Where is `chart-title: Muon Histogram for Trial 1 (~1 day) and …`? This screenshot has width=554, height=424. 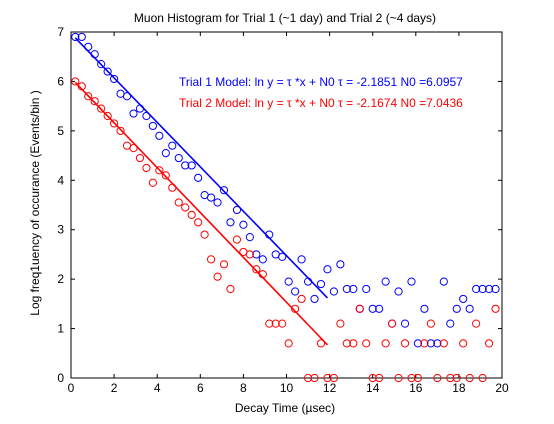 chart-title: Muon Histogram for Trial 1 (~1 day) and … is located at coordinates (285, 18).